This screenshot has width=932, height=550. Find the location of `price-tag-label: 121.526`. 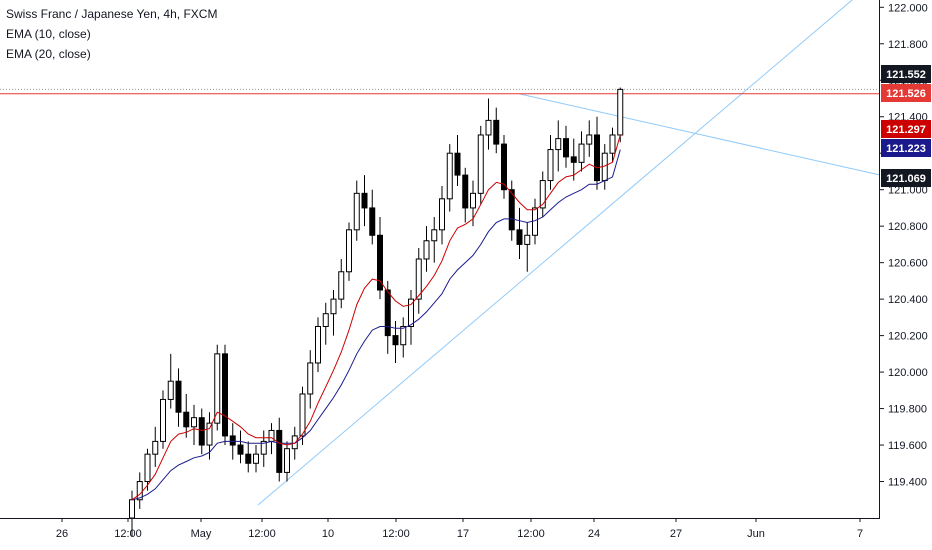

price-tag-label: 121.526 is located at coordinates (906, 94).